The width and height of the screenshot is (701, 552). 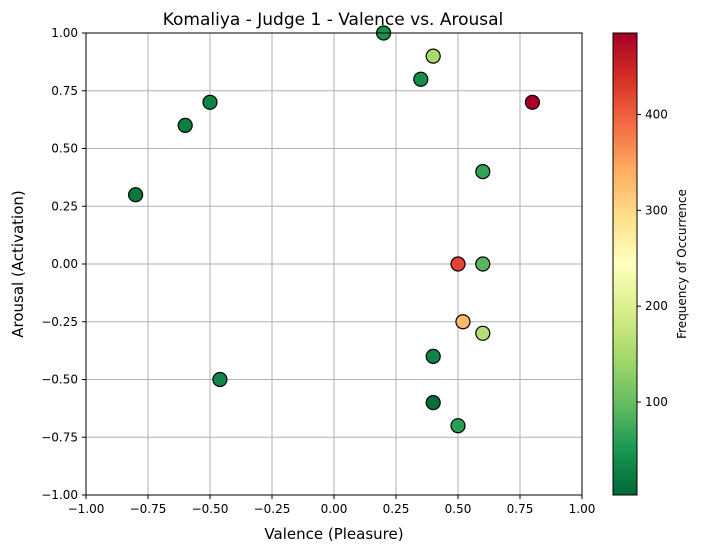 I want to click on x-axis-ticks: −1.00 −0.75 −0.50 −0.25 0.00 0.25 0.50 0.75 1.00, so click(x=332, y=505).